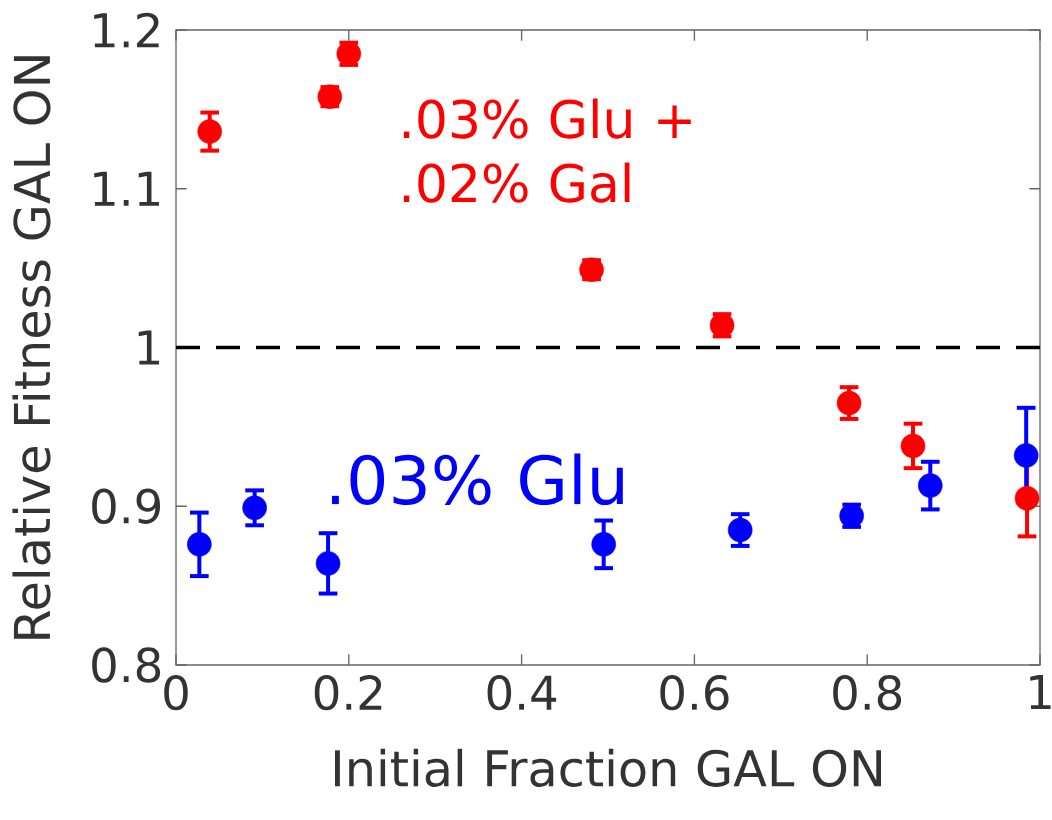  What do you see at coordinates (694, 693) in the screenshot?
I see `x-tick-label: 0.6` at bounding box center [694, 693].